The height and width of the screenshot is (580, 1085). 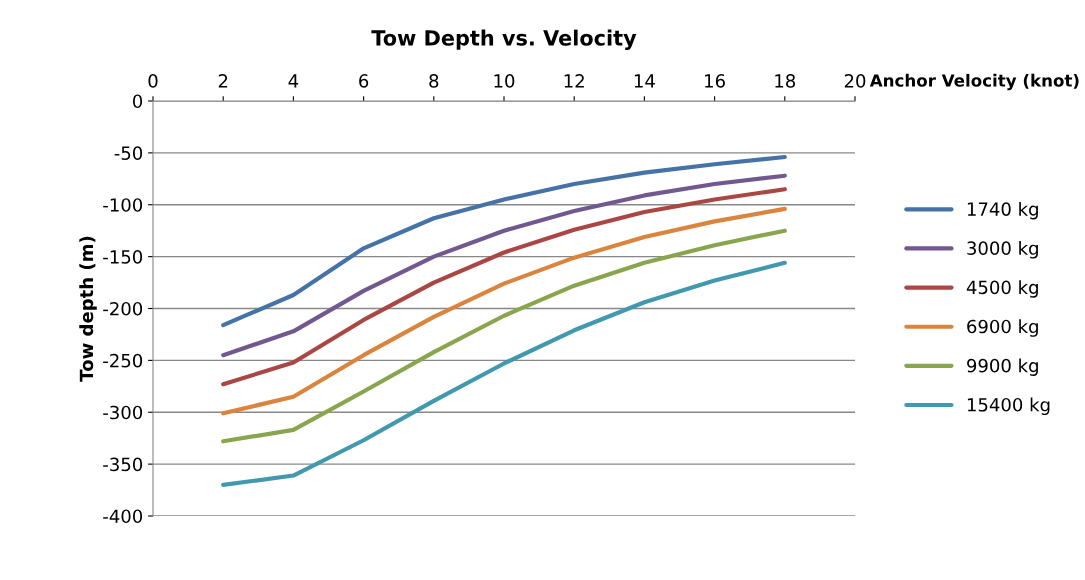 I want to click on y-tick-label: -50, so click(x=128, y=153).